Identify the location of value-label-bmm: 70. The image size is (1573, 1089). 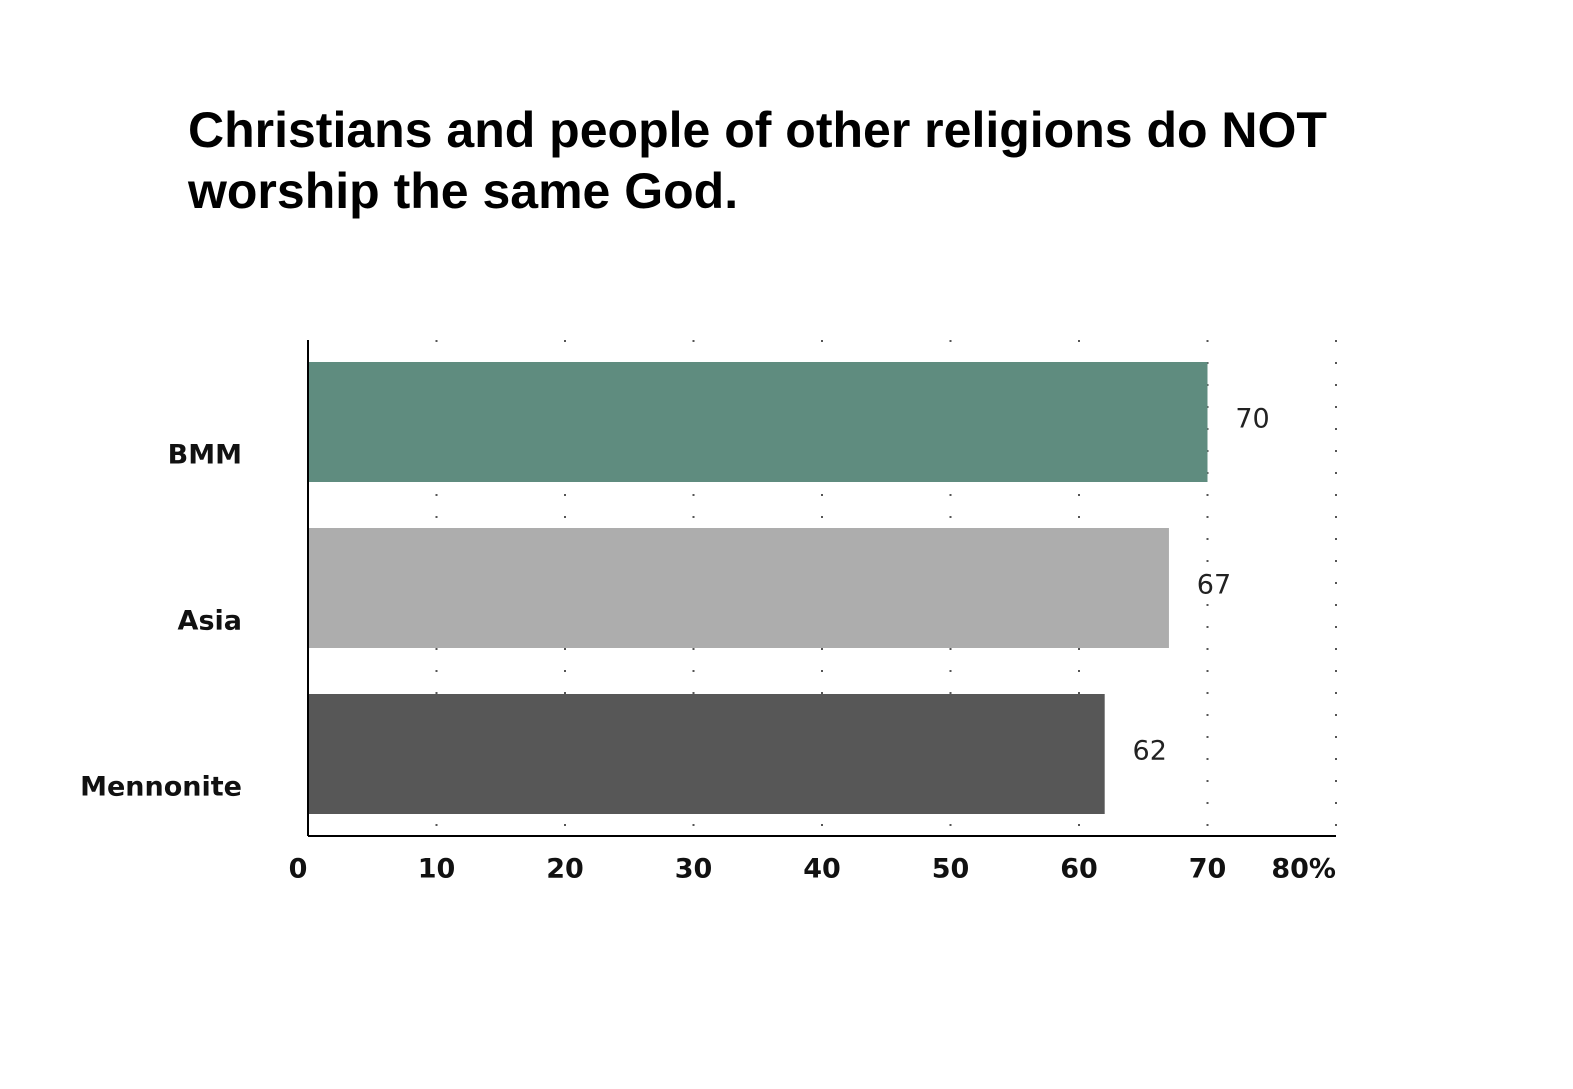
(1252, 419).